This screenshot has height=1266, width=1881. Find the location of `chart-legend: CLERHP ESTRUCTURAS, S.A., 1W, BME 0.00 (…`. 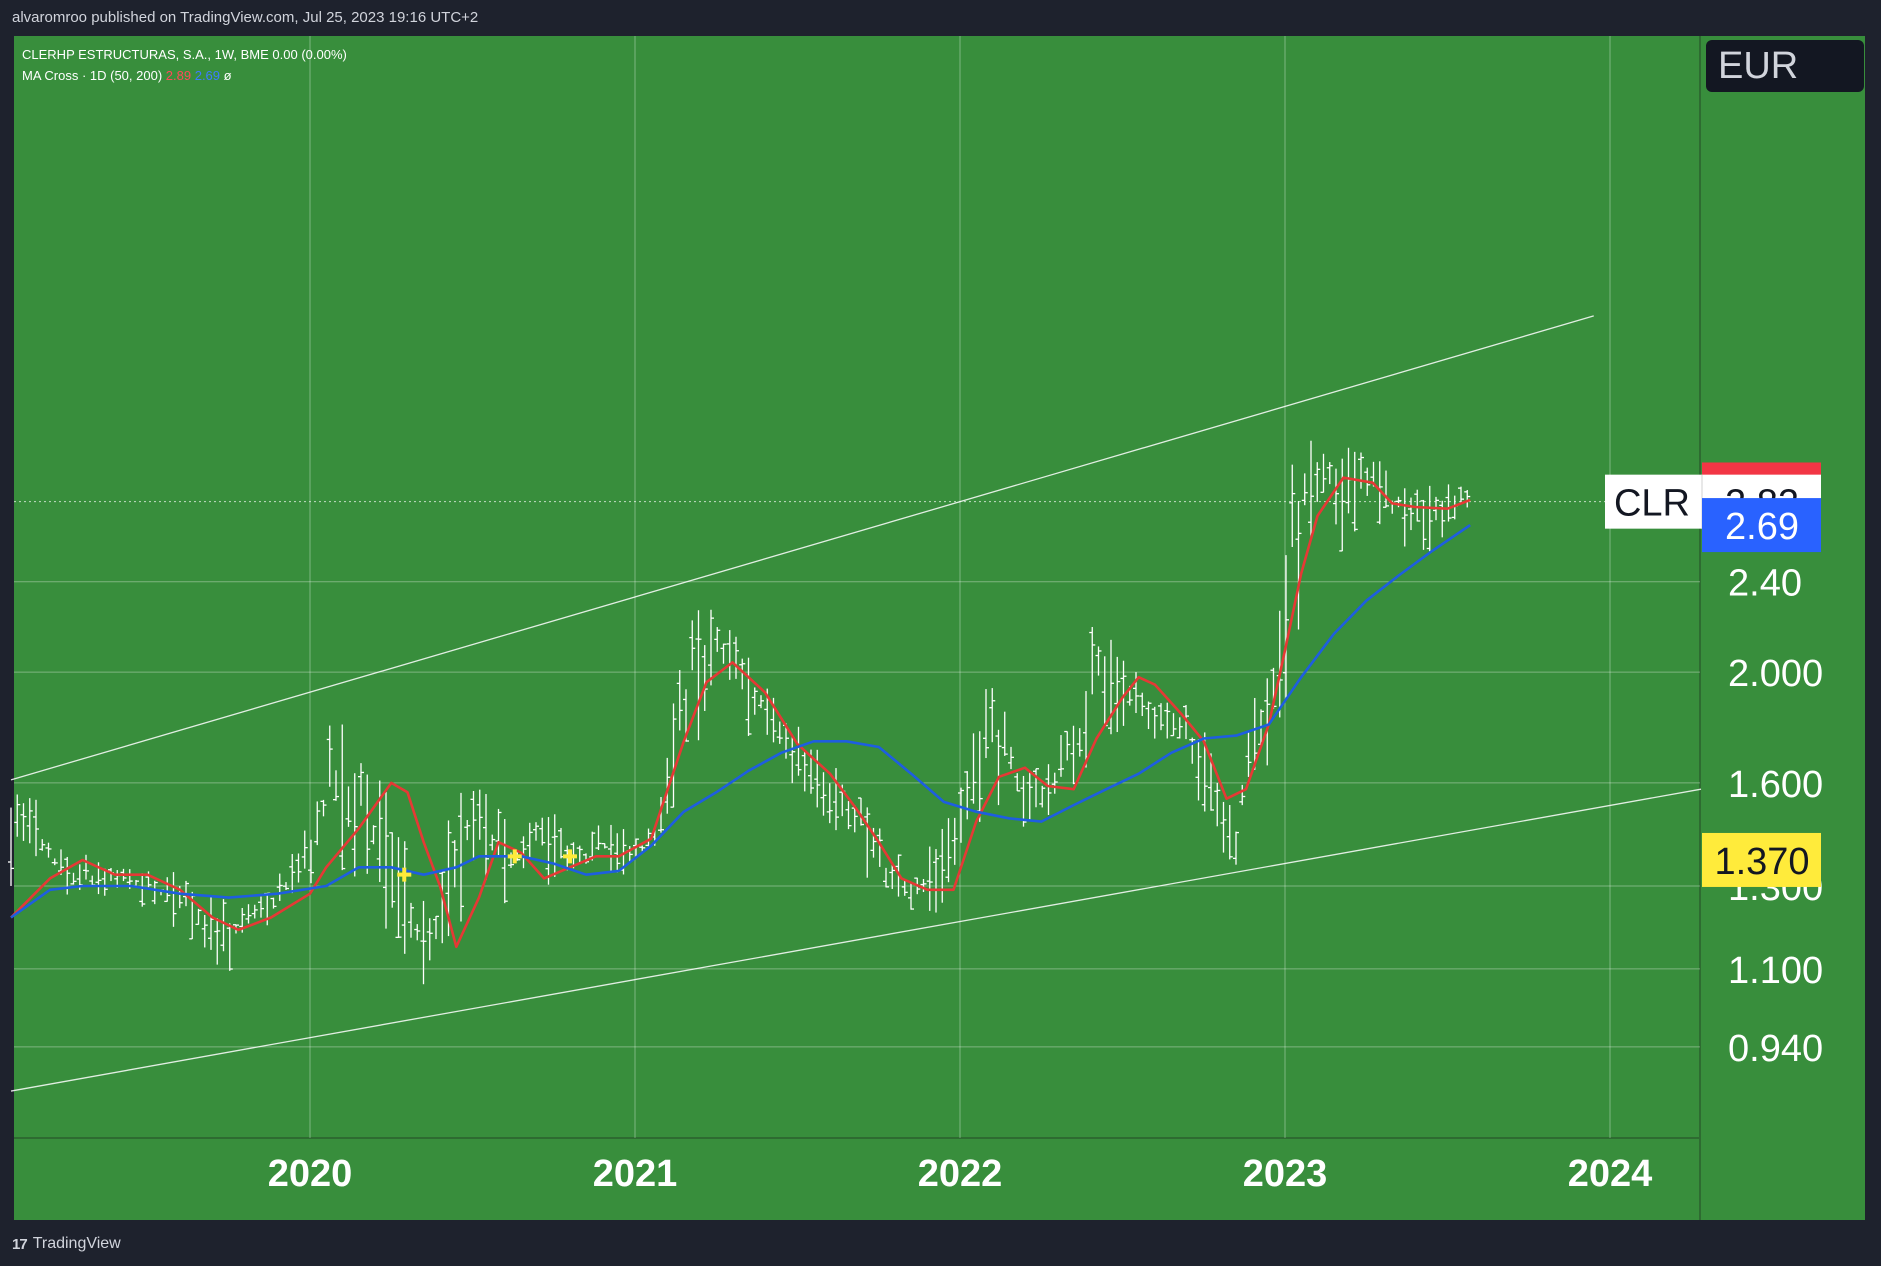

chart-legend: CLERHP ESTRUCTURAS, S.A., 1W, BME 0.00 (… is located at coordinates (184, 65).